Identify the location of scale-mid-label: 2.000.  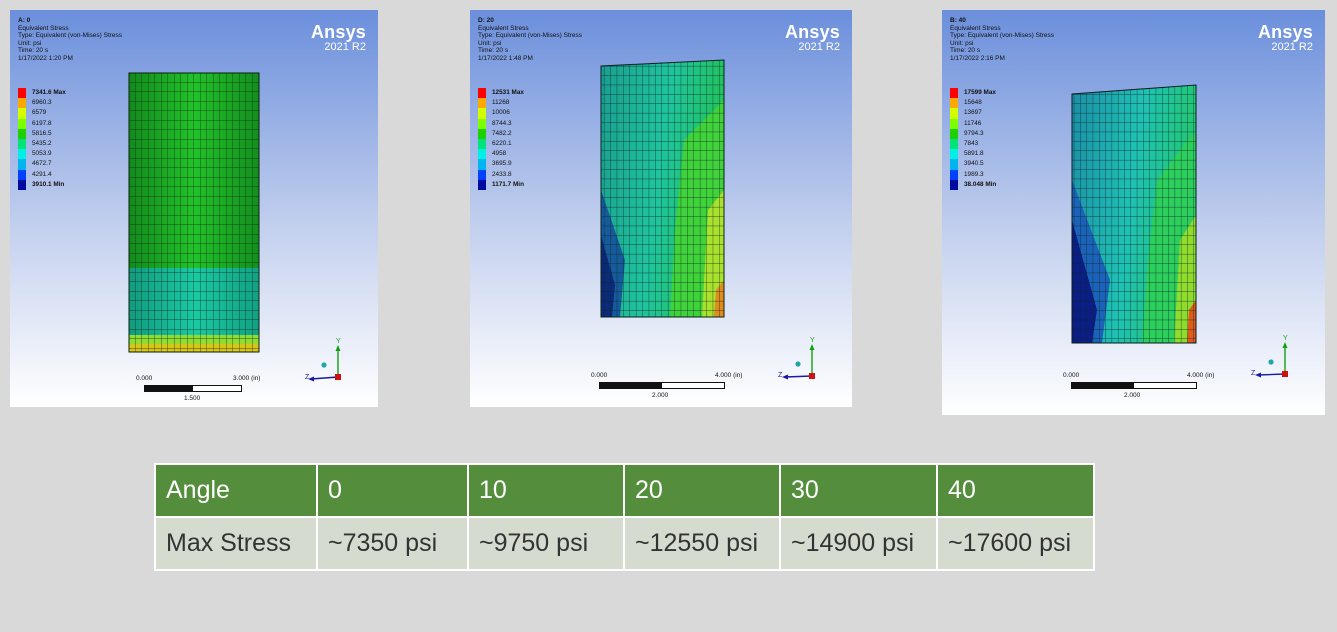
(660, 395).